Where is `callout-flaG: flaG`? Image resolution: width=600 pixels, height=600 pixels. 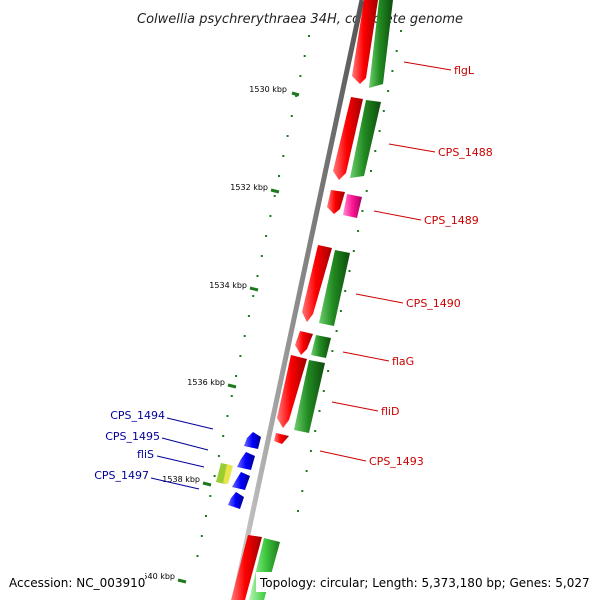
callout-flaG: flaG is located at coordinates (378, 359).